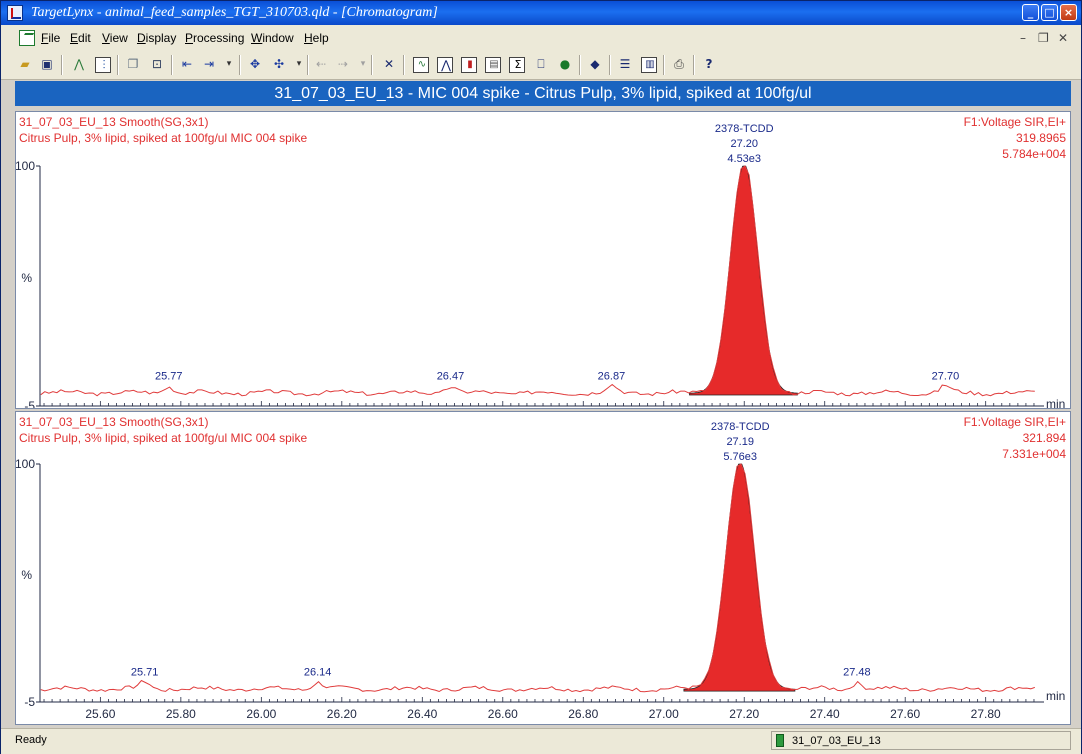  I want to click on mdi-minimize-button: –, so click(1023, 38).